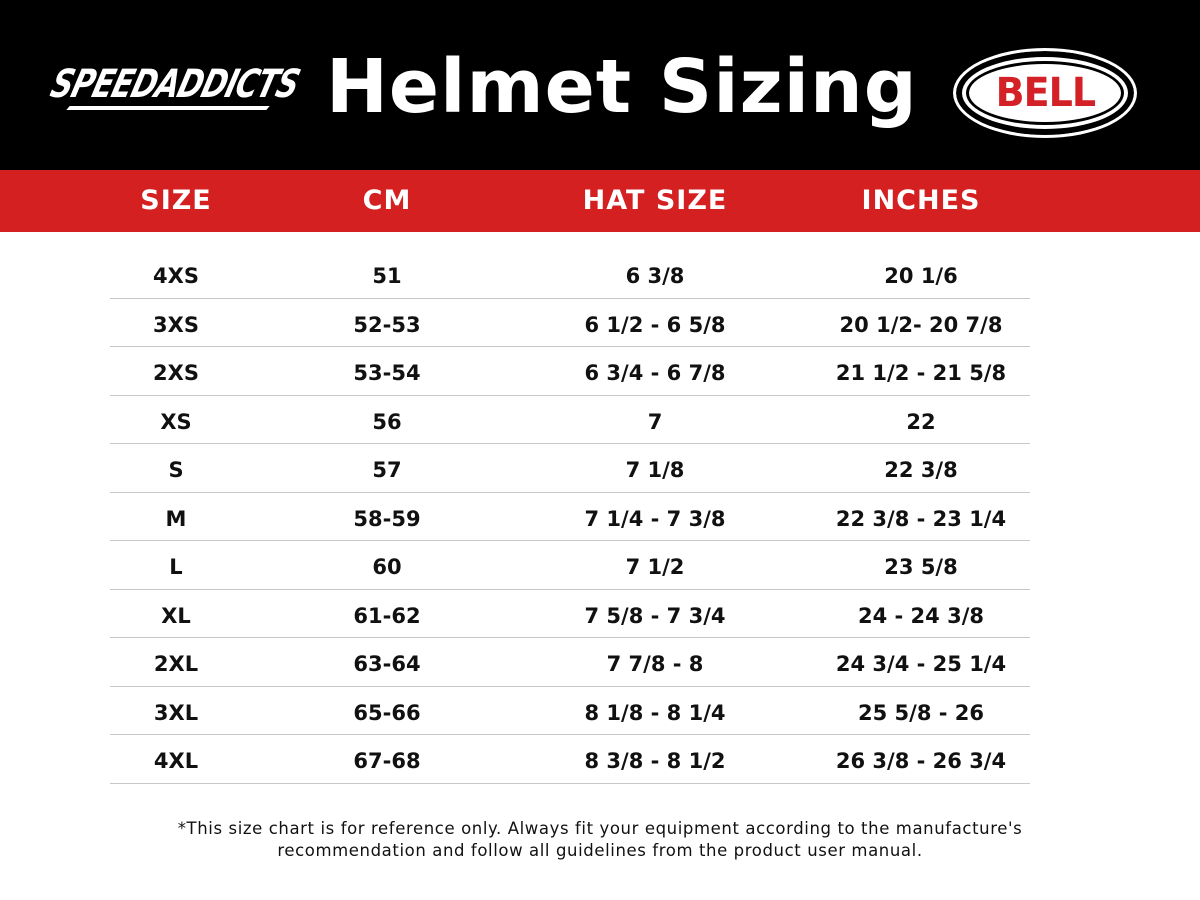 The width and height of the screenshot is (1200, 900). I want to click on cell-size: 4XL, so click(176, 761).